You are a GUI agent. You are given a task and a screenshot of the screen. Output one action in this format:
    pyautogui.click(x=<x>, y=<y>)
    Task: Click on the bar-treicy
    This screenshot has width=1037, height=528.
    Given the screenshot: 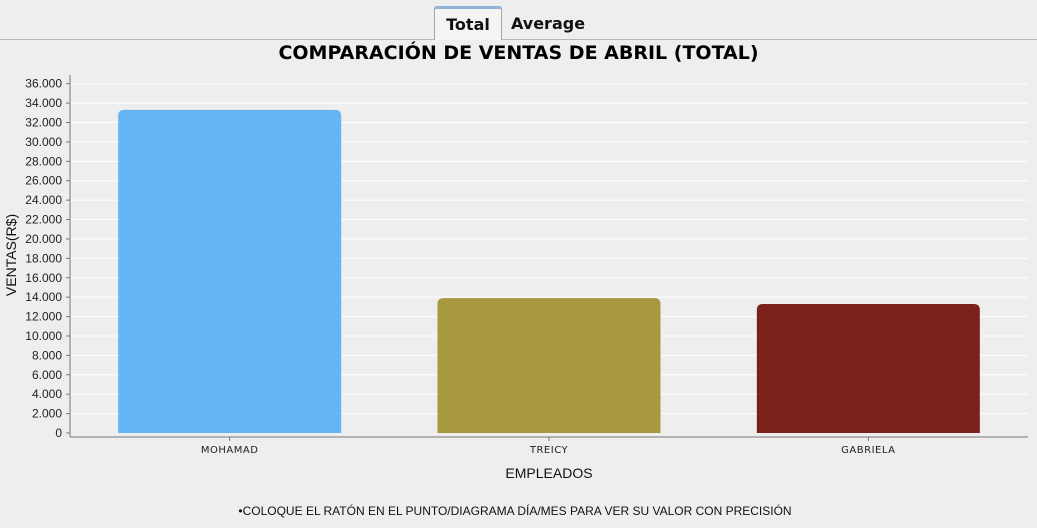 What is the action you would take?
    pyautogui.click(x=549, y=365)
    